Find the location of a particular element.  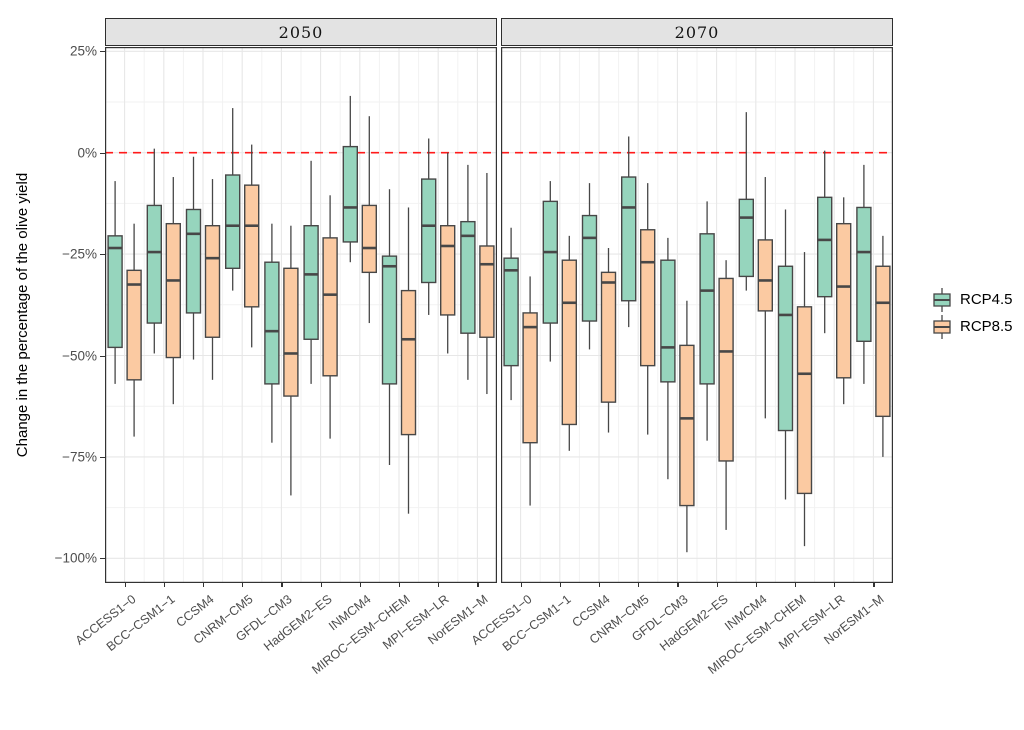

boxplot-2050-RCP4.5-ACCESS1−0 is located at coordinates (115, 282).